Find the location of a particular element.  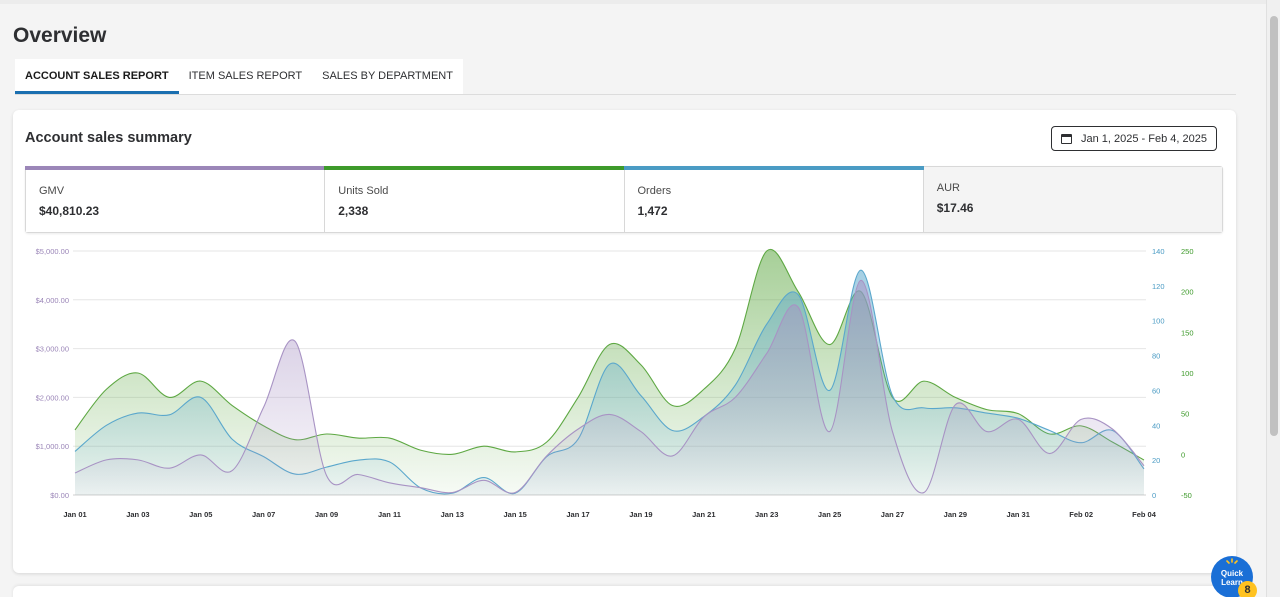

y-tick-label-units: 200 is located at coordinates (1187, 292).